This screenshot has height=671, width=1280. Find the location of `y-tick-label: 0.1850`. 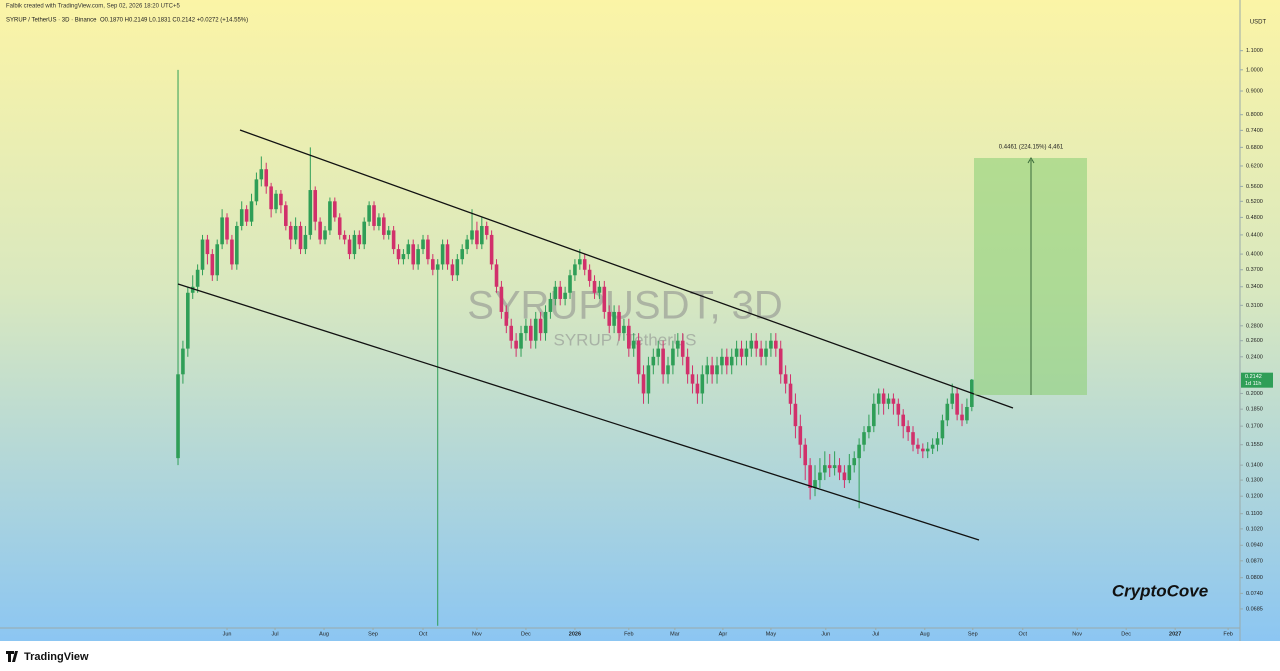

y-tick-label: 0.1850 is located at coordinates (1254, 410).